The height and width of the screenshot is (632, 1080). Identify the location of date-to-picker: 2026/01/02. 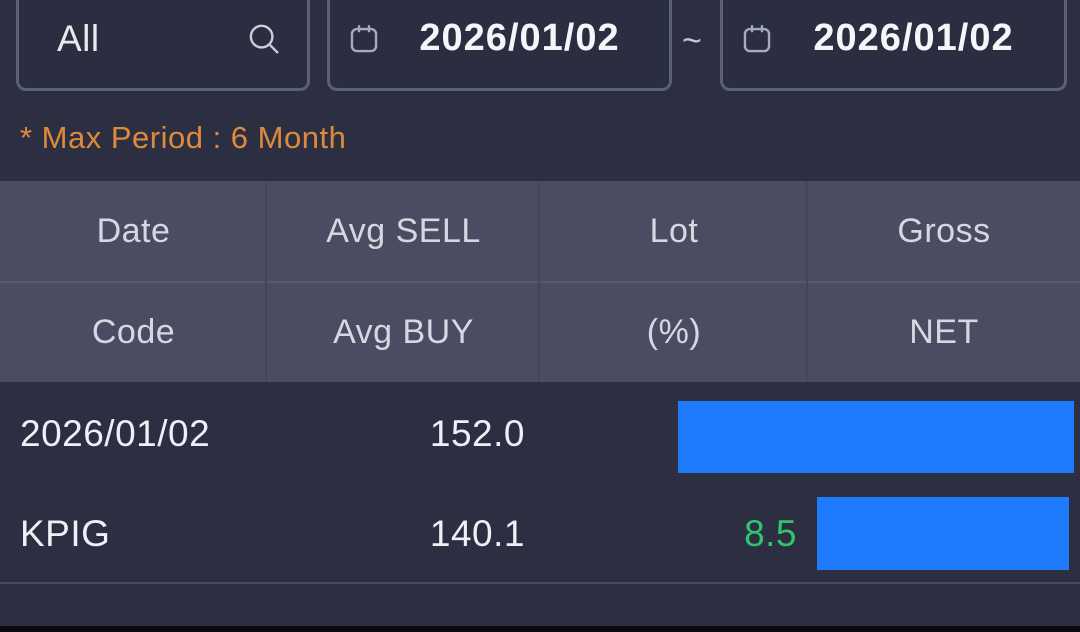
(893, 45).